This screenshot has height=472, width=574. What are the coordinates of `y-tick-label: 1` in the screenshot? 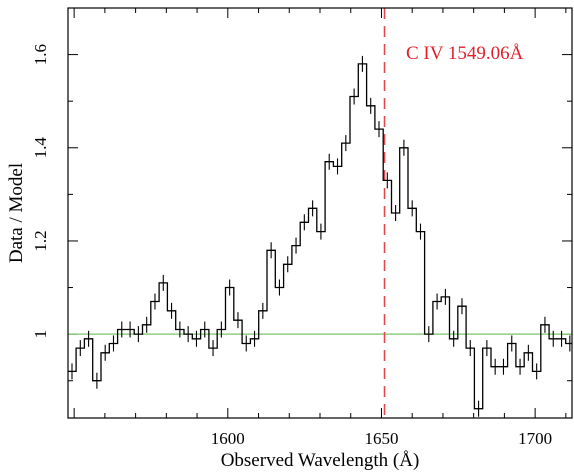 It's located at (40, 334).